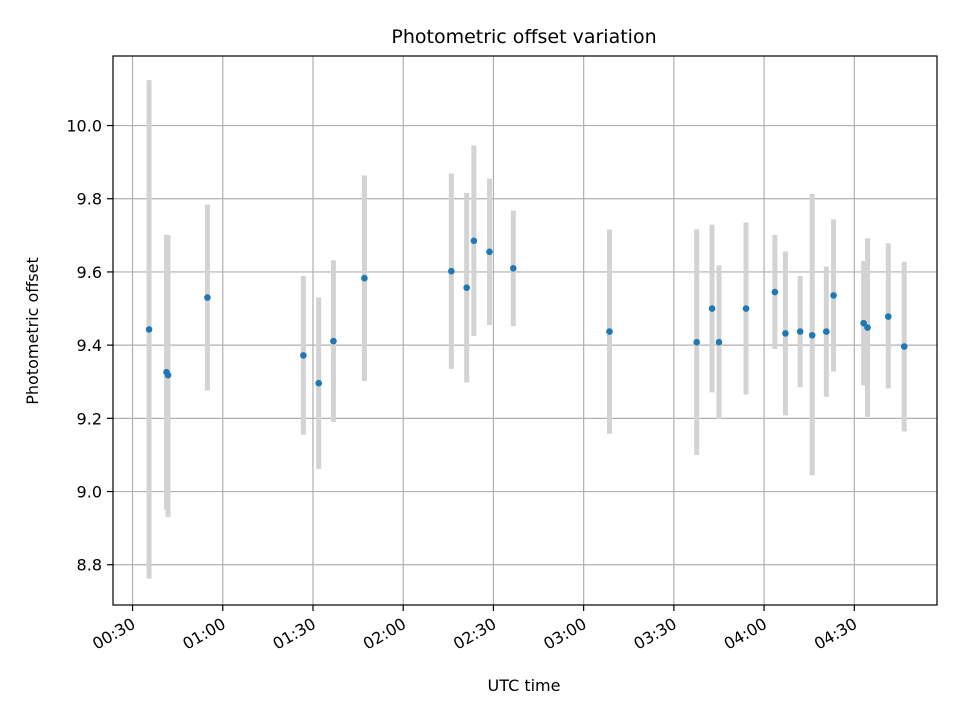 Image resolution: width=960 pixels, height=720 pixels. I want to click on y-tick-label: 9.2, so click(89, 418).